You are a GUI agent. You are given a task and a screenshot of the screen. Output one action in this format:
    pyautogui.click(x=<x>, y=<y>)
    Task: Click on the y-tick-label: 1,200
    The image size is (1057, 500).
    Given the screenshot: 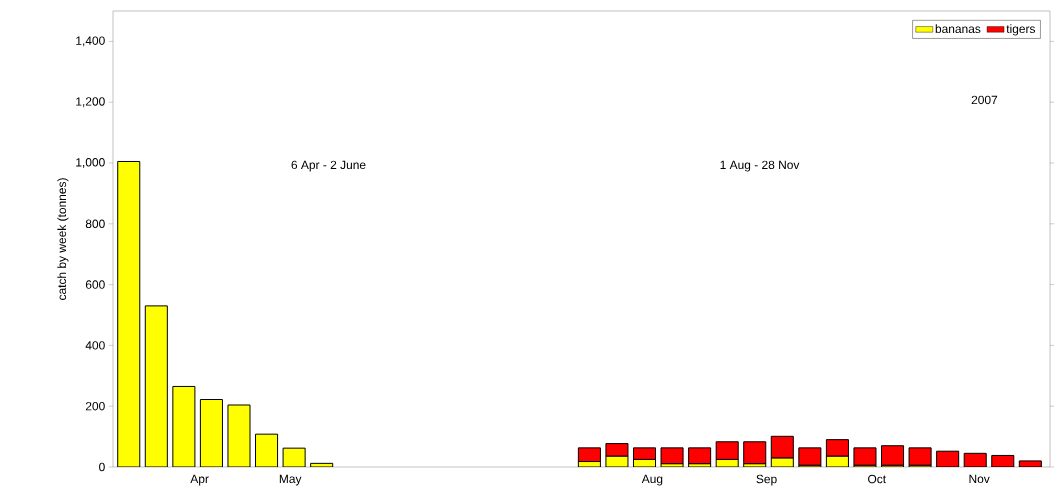 What is the action you would take?
    pyautogui.click(x=90, y=102)
    